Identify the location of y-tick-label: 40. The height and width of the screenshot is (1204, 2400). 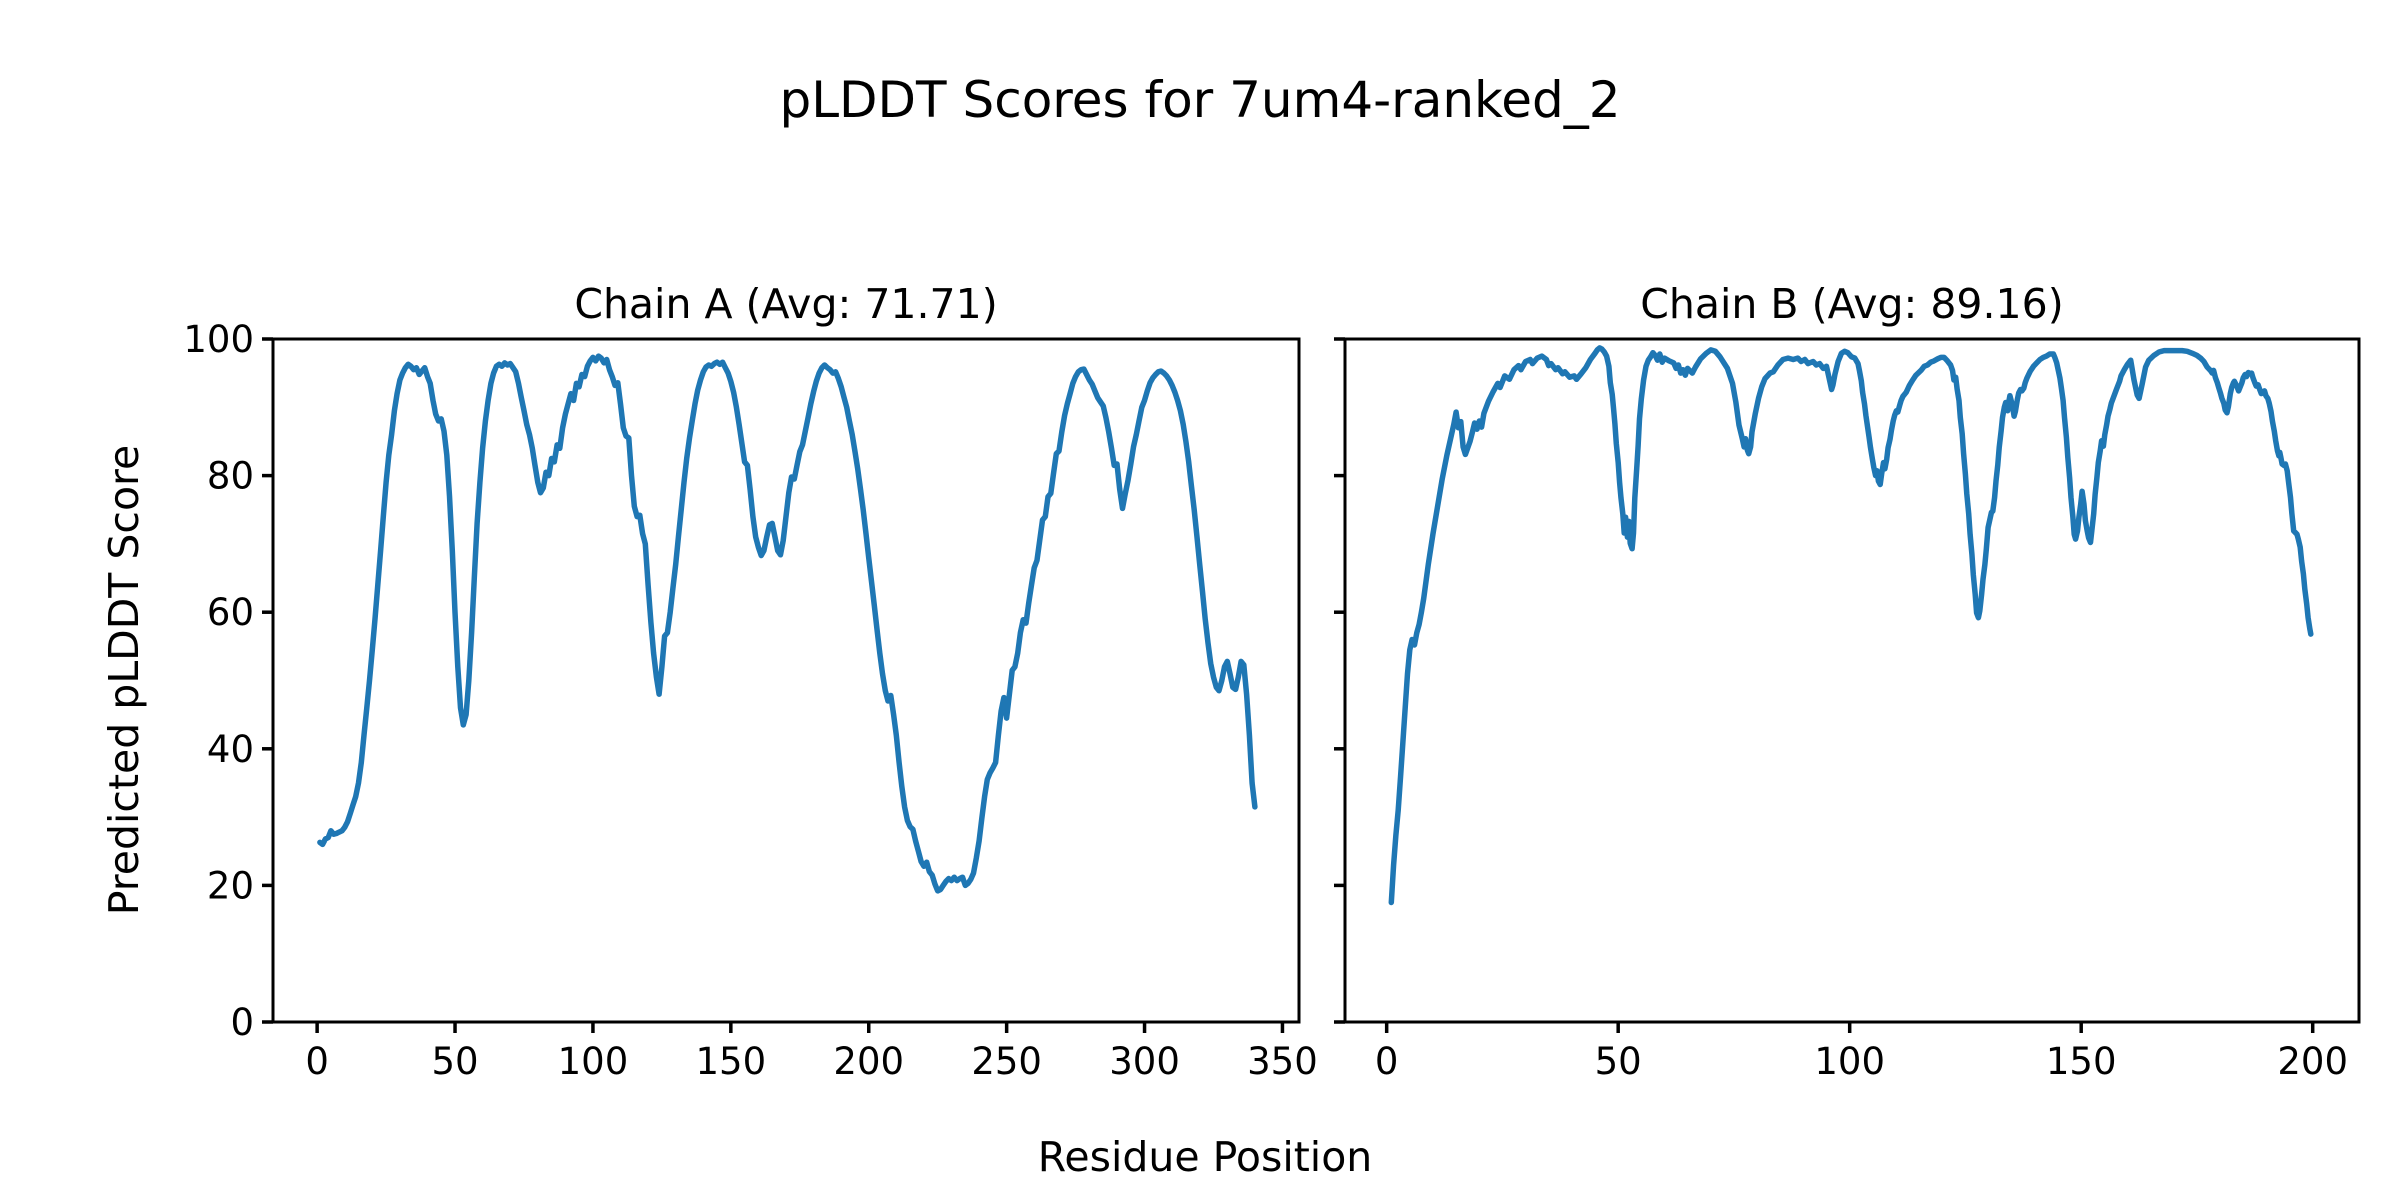
(230, 749).